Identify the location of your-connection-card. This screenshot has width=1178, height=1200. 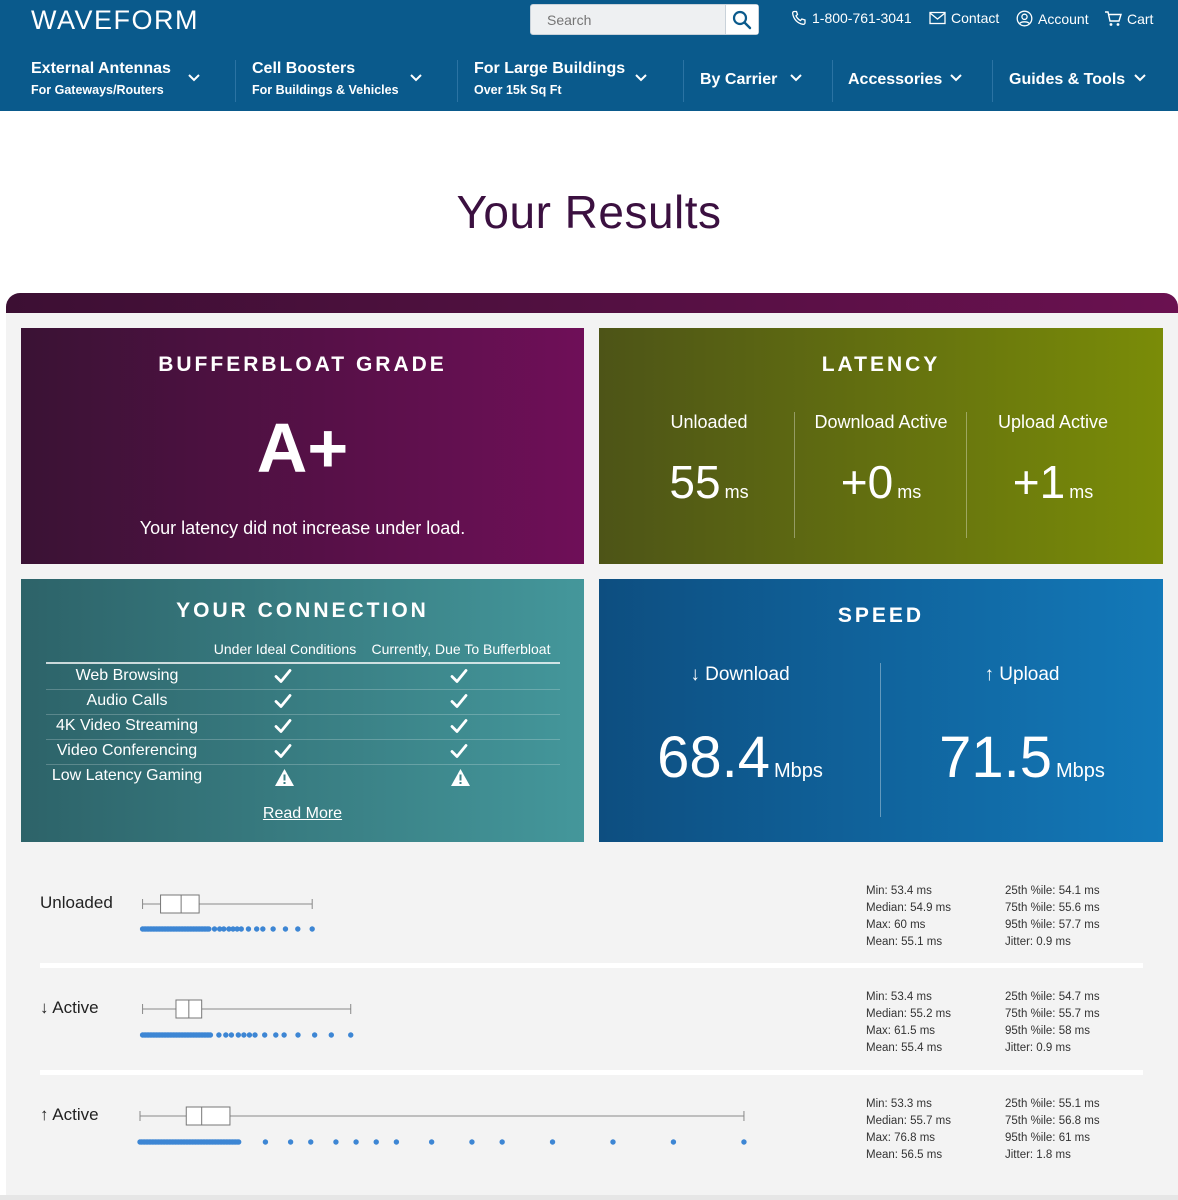
(302, 710).